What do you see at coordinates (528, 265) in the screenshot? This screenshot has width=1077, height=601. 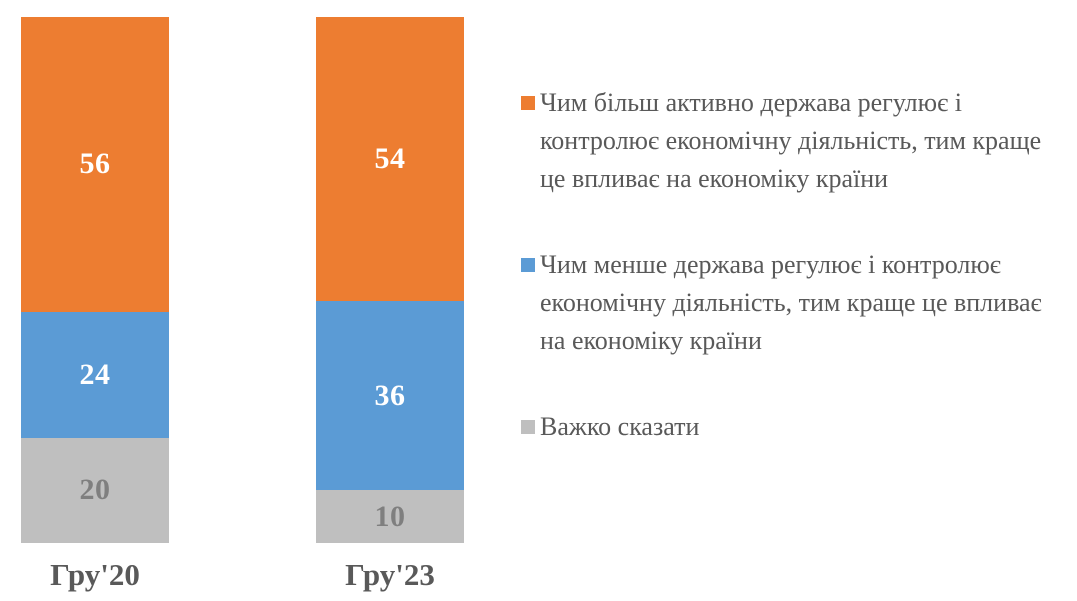 I see `legend-swatch-blue-icon` at bounding box center [528, 265].